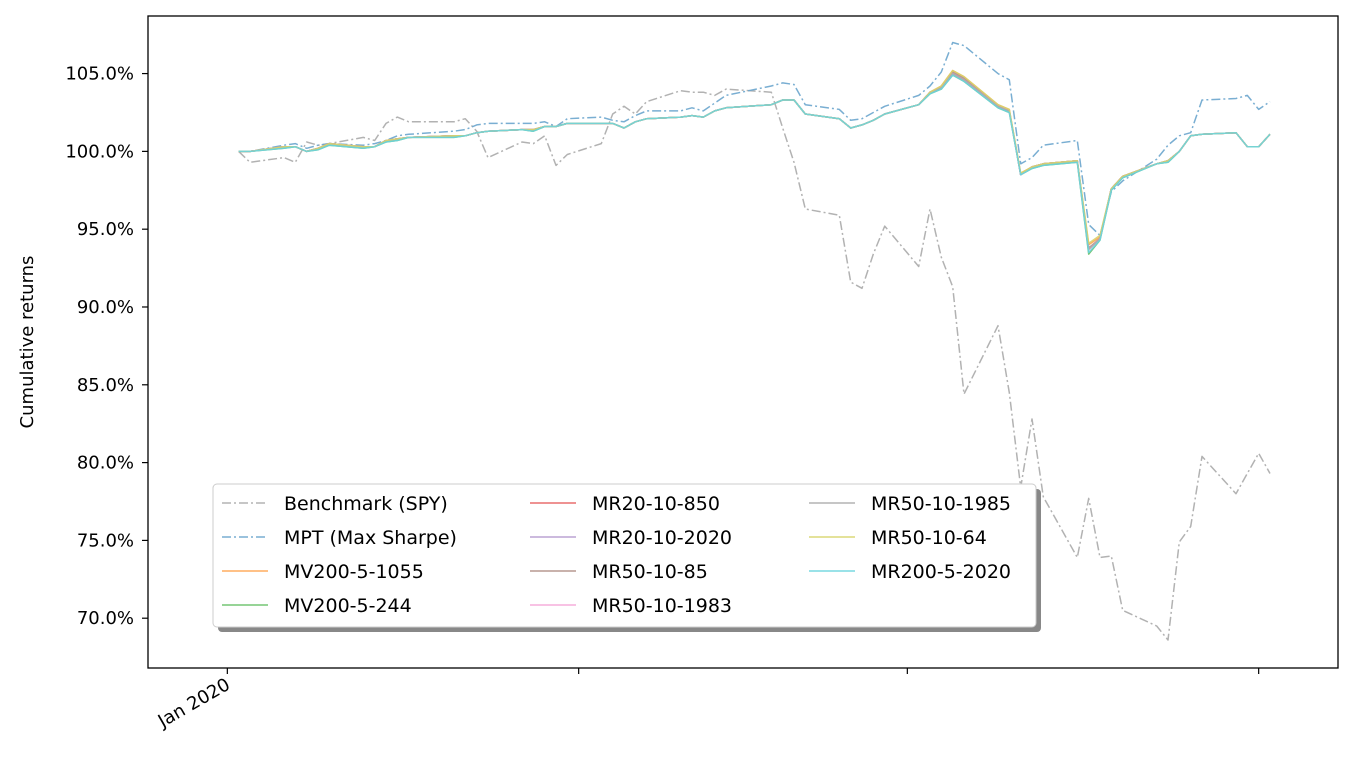 This screenshot has height=769, width=1354. I want to click on legend-label-mpt-max-sharpe: MPT (Max Sharpe), so click(370, 538).